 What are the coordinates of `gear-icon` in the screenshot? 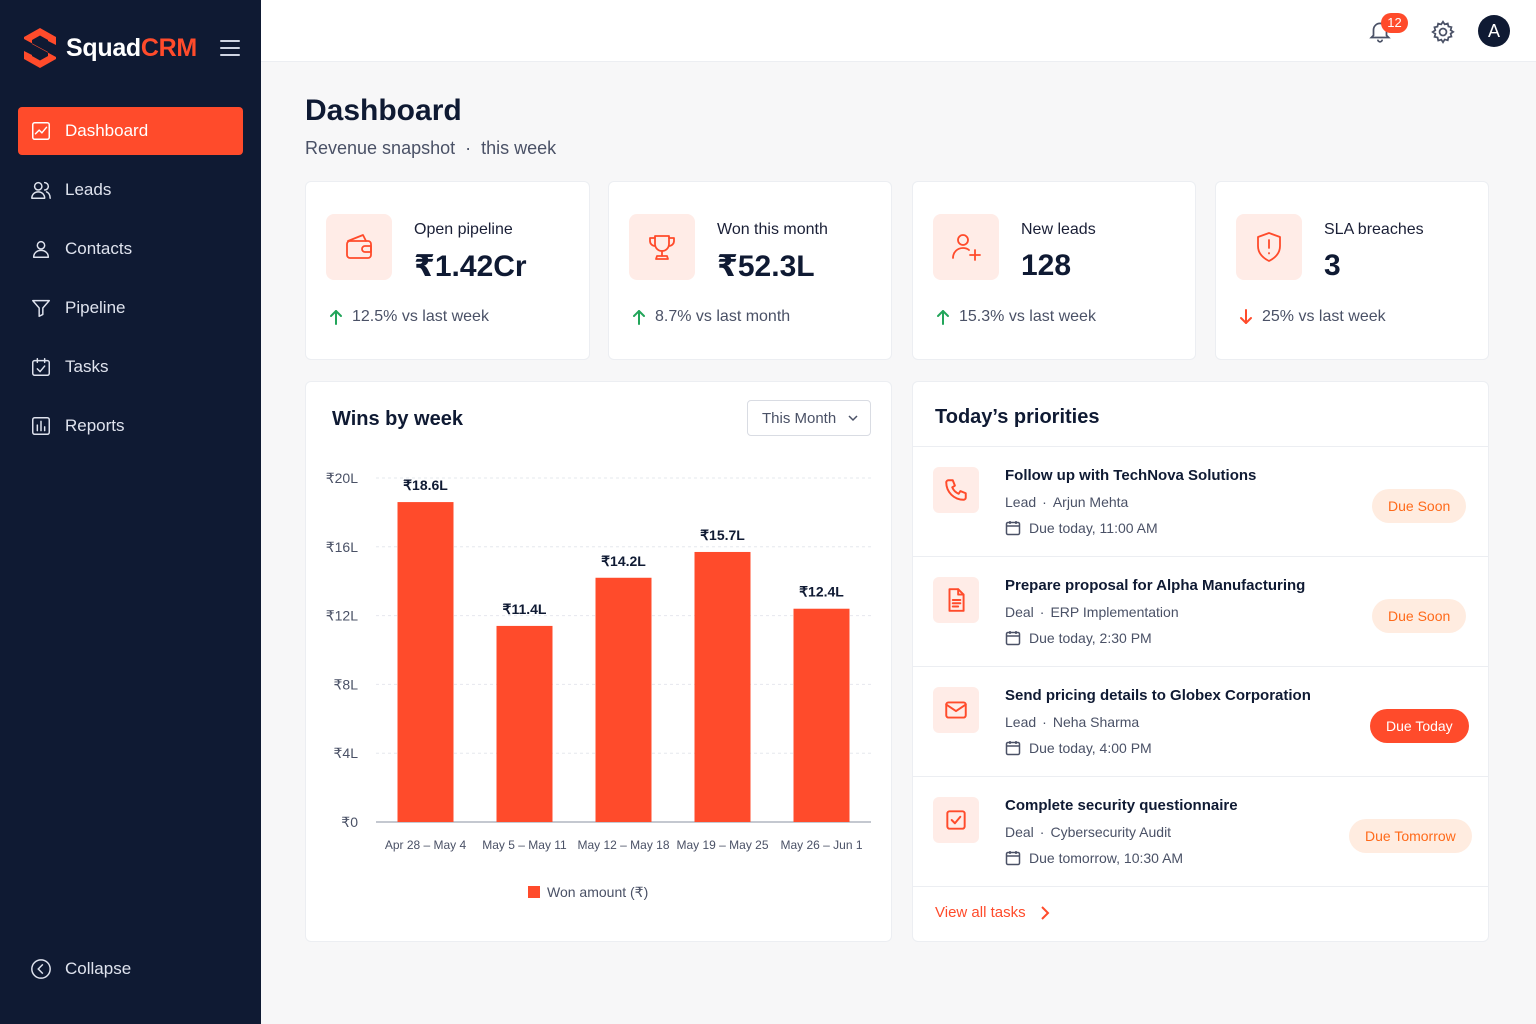 It's located at (1443, 32).